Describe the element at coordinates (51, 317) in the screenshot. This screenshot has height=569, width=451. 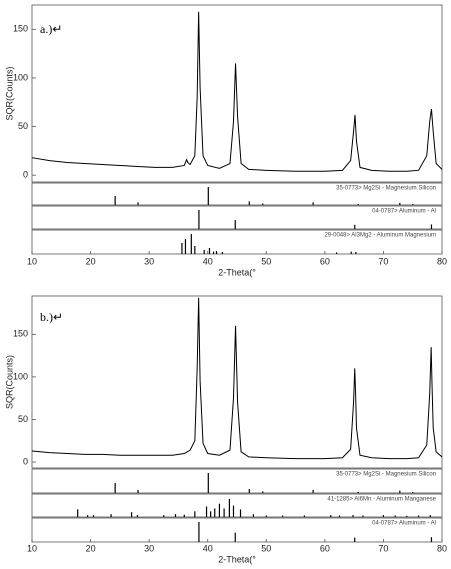
I see `panel-label: b.)↵` at that location.